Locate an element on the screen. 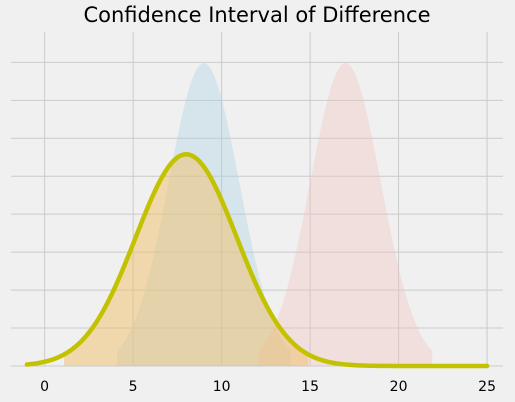 The height and width of the screenshot is (402, 515). x-tick-label: 5 is located at coordinates (133, 387).